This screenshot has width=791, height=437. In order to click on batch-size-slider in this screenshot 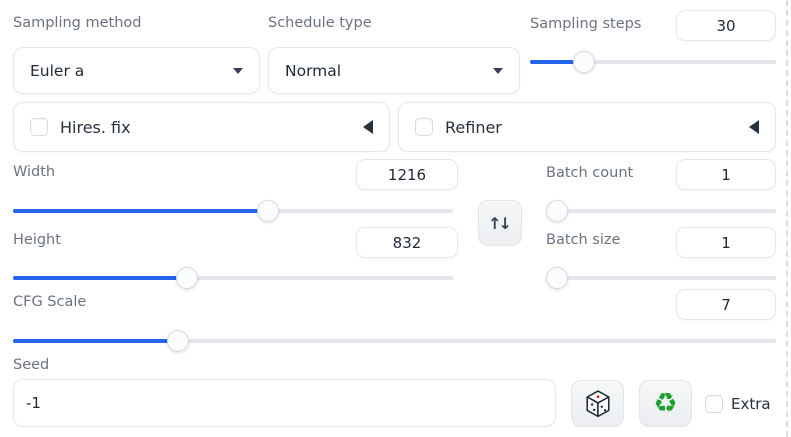, I will do `click(661, 278)`.